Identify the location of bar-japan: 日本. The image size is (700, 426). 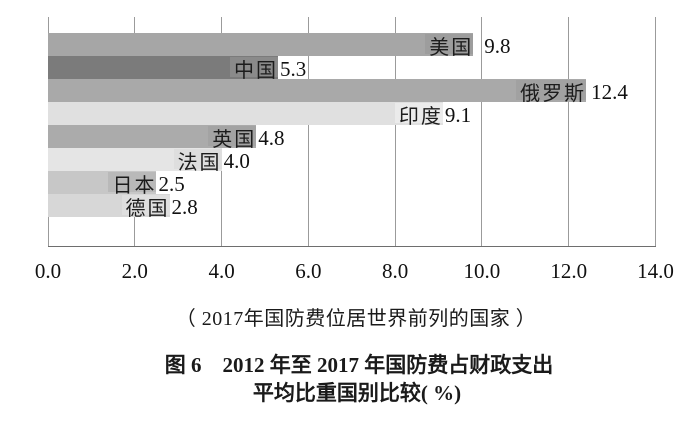
(102, 183).